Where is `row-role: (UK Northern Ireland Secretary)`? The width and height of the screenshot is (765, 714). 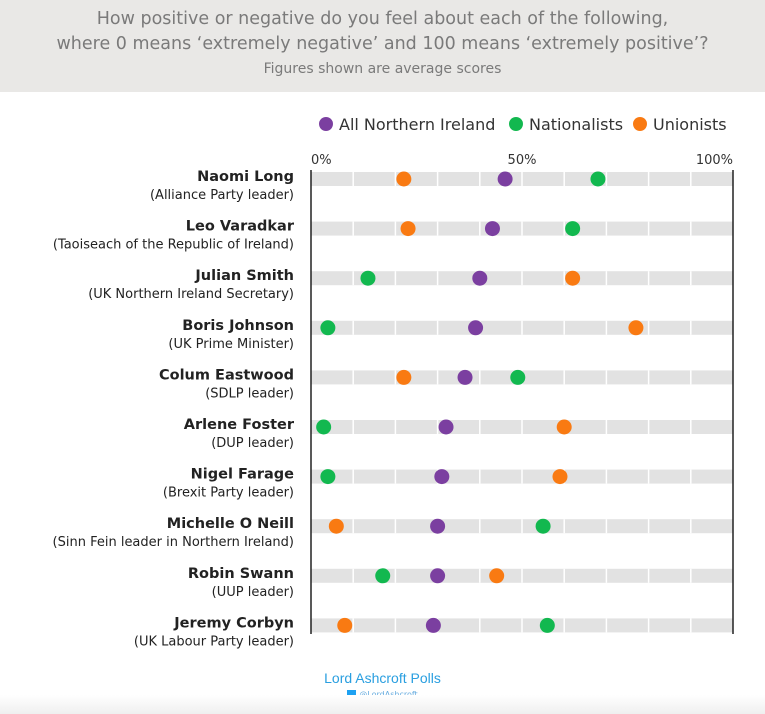 row-role: (UK Northern Ireland Secretary) is located at coordinates (191, 294).